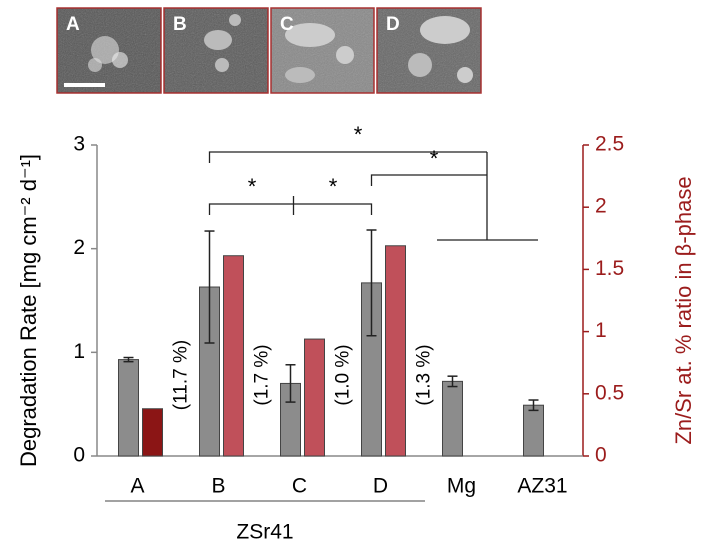 The image size is (707, 551). Describe the element at coordinates (380, 486) in the screenshot. I see `x-tick-label: D` at that location.